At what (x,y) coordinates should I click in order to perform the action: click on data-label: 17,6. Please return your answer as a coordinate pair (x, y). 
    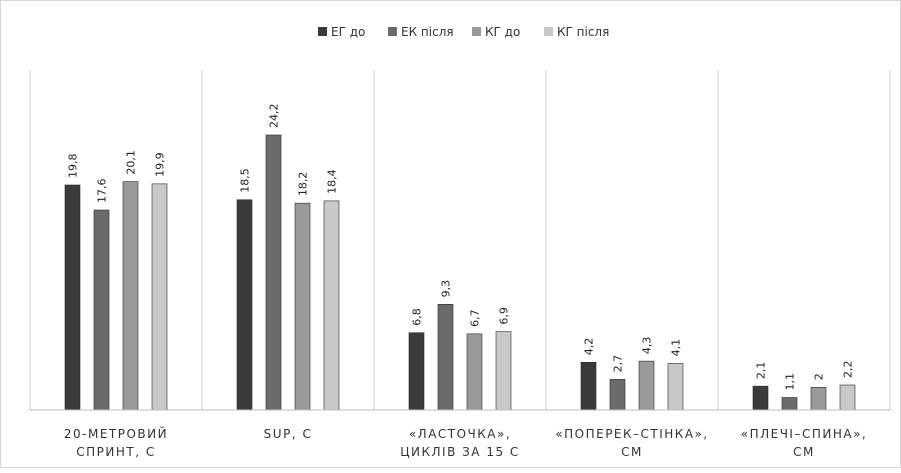
    Looking at the image, I should click on (102, 191).